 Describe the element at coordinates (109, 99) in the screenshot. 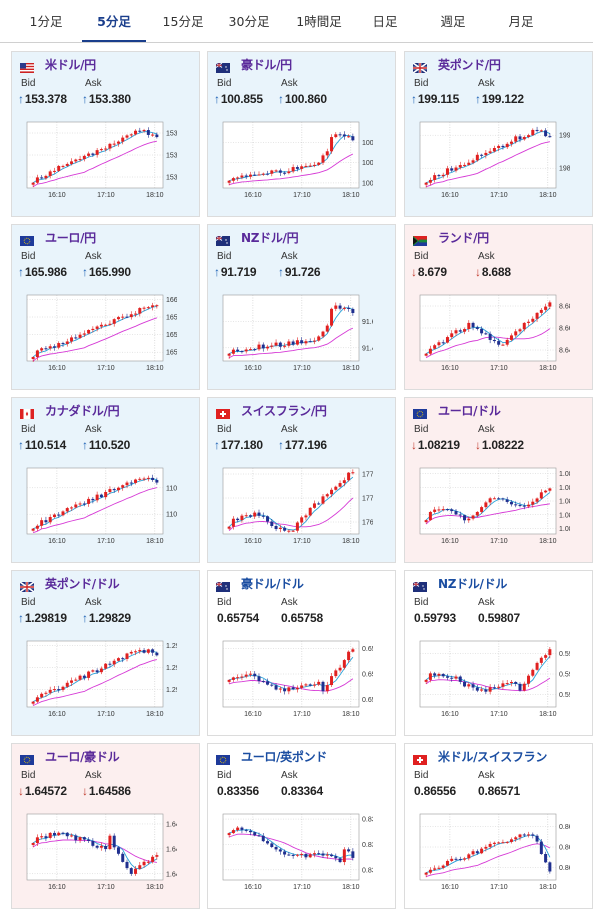

I see `ask-value-text: 153.380` at that location.